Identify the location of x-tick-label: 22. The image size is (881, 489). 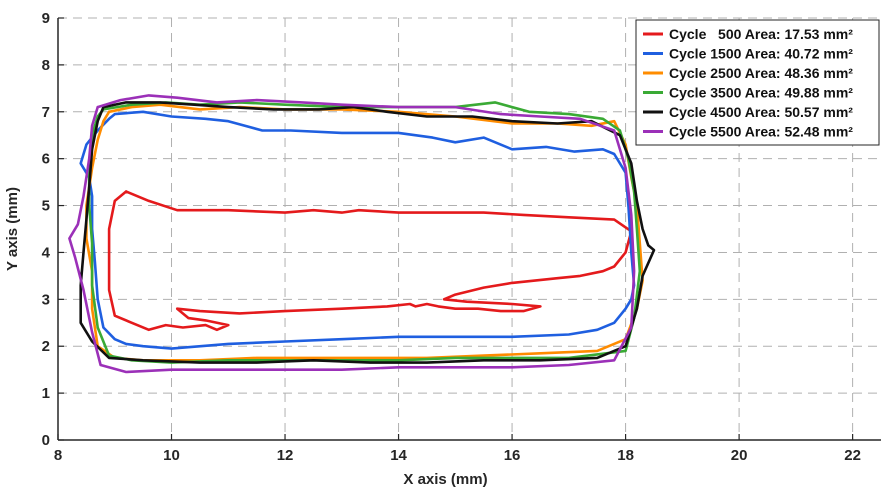
(852, 455).